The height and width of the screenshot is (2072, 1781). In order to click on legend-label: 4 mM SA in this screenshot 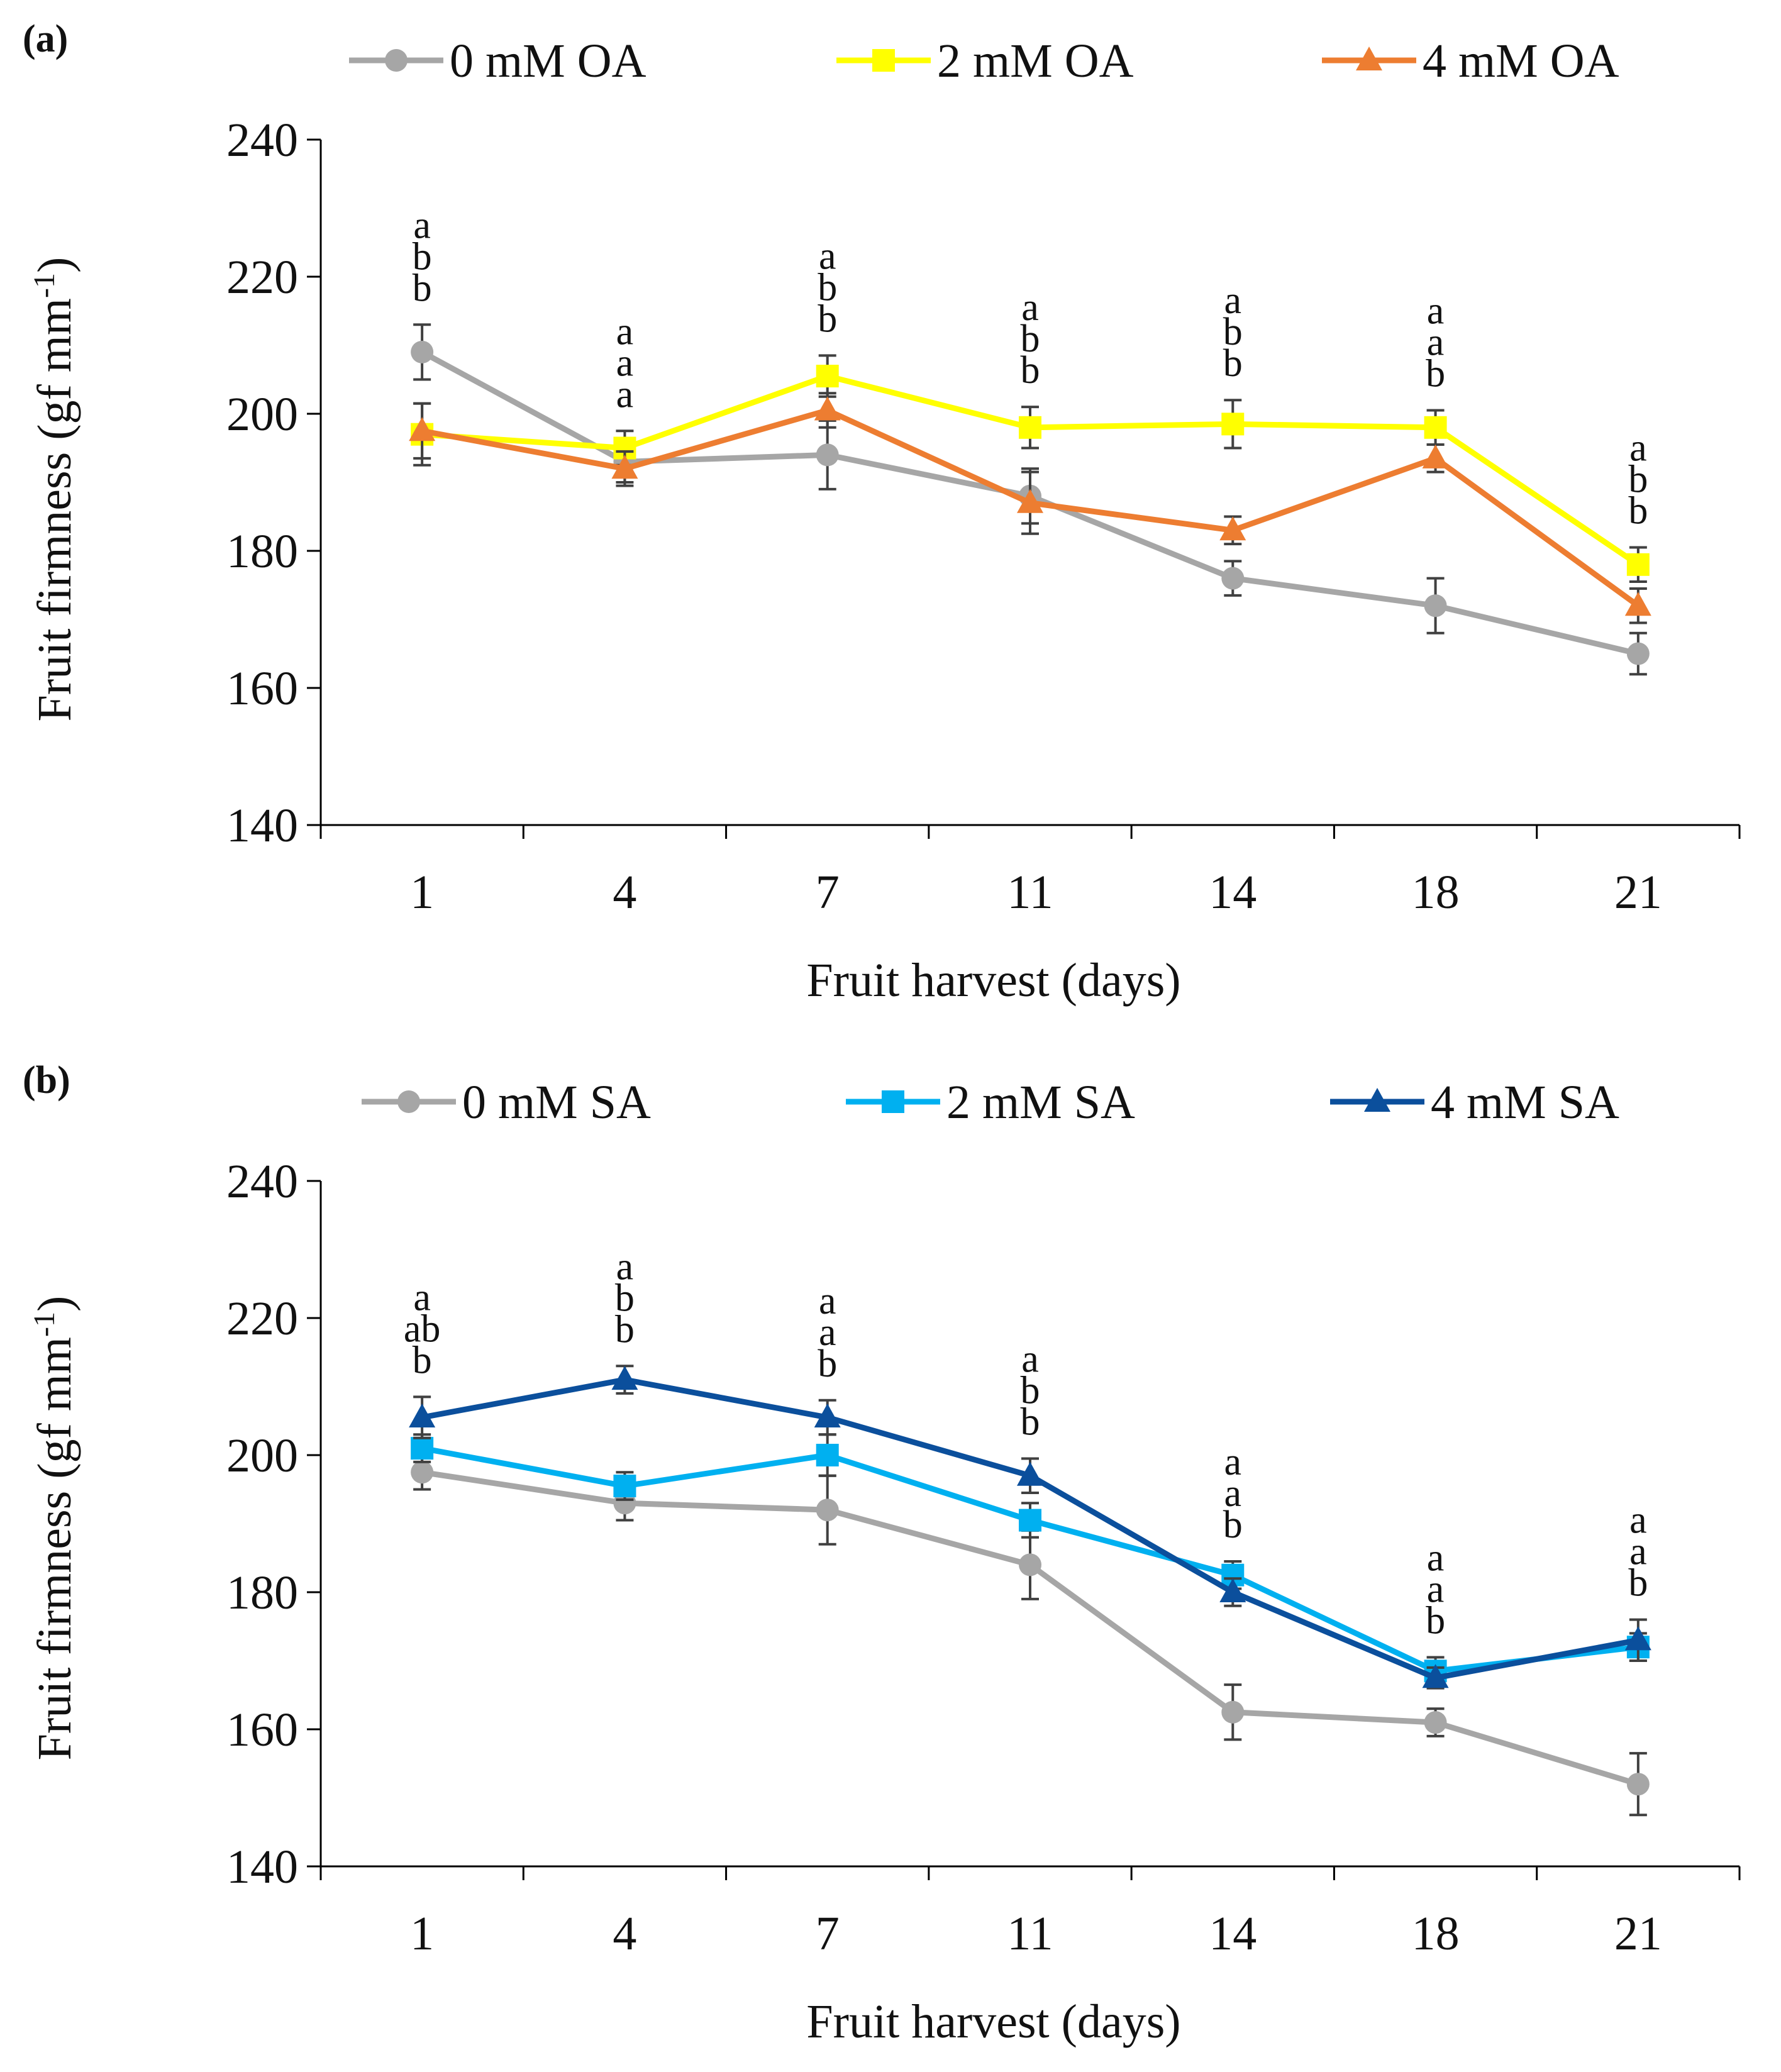, I will do `click(1525, 1102)`.